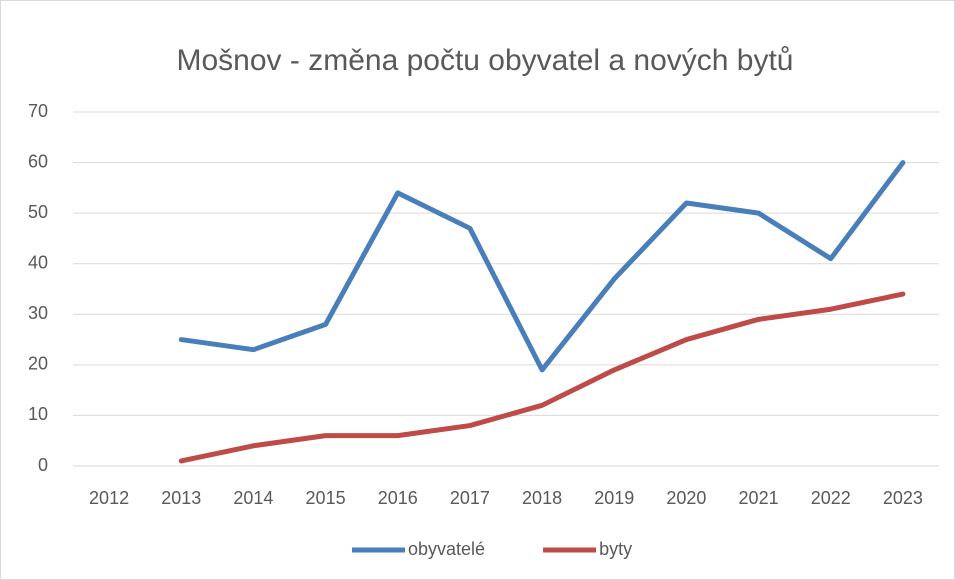  What do you see at coordinates (38, 161) in the screenshot?
I see `y-tick-label: 60` at bounding box center [38, 161].